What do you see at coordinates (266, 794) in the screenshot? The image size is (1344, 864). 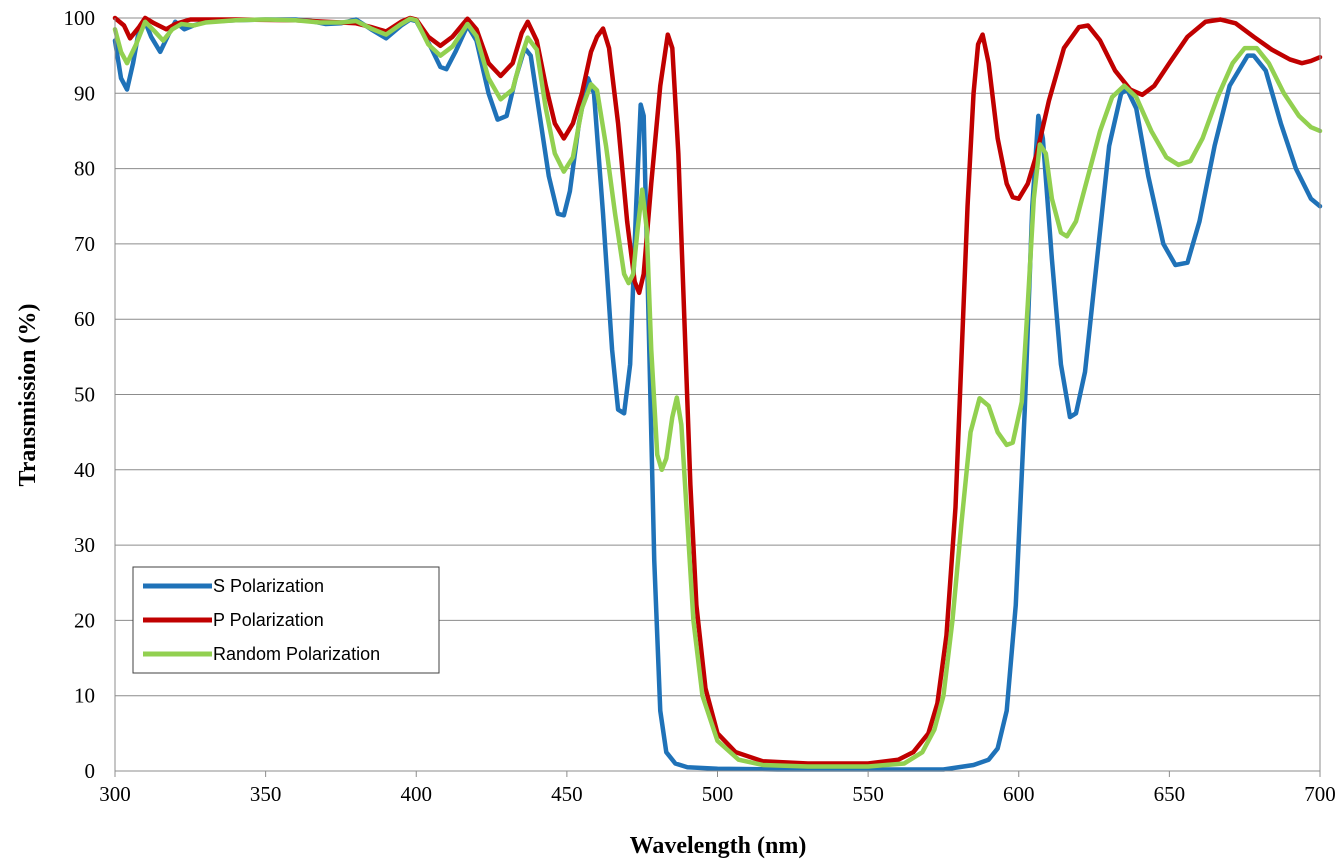 I see `x-tick-label-350: 350` at bounding box center [266, 794].